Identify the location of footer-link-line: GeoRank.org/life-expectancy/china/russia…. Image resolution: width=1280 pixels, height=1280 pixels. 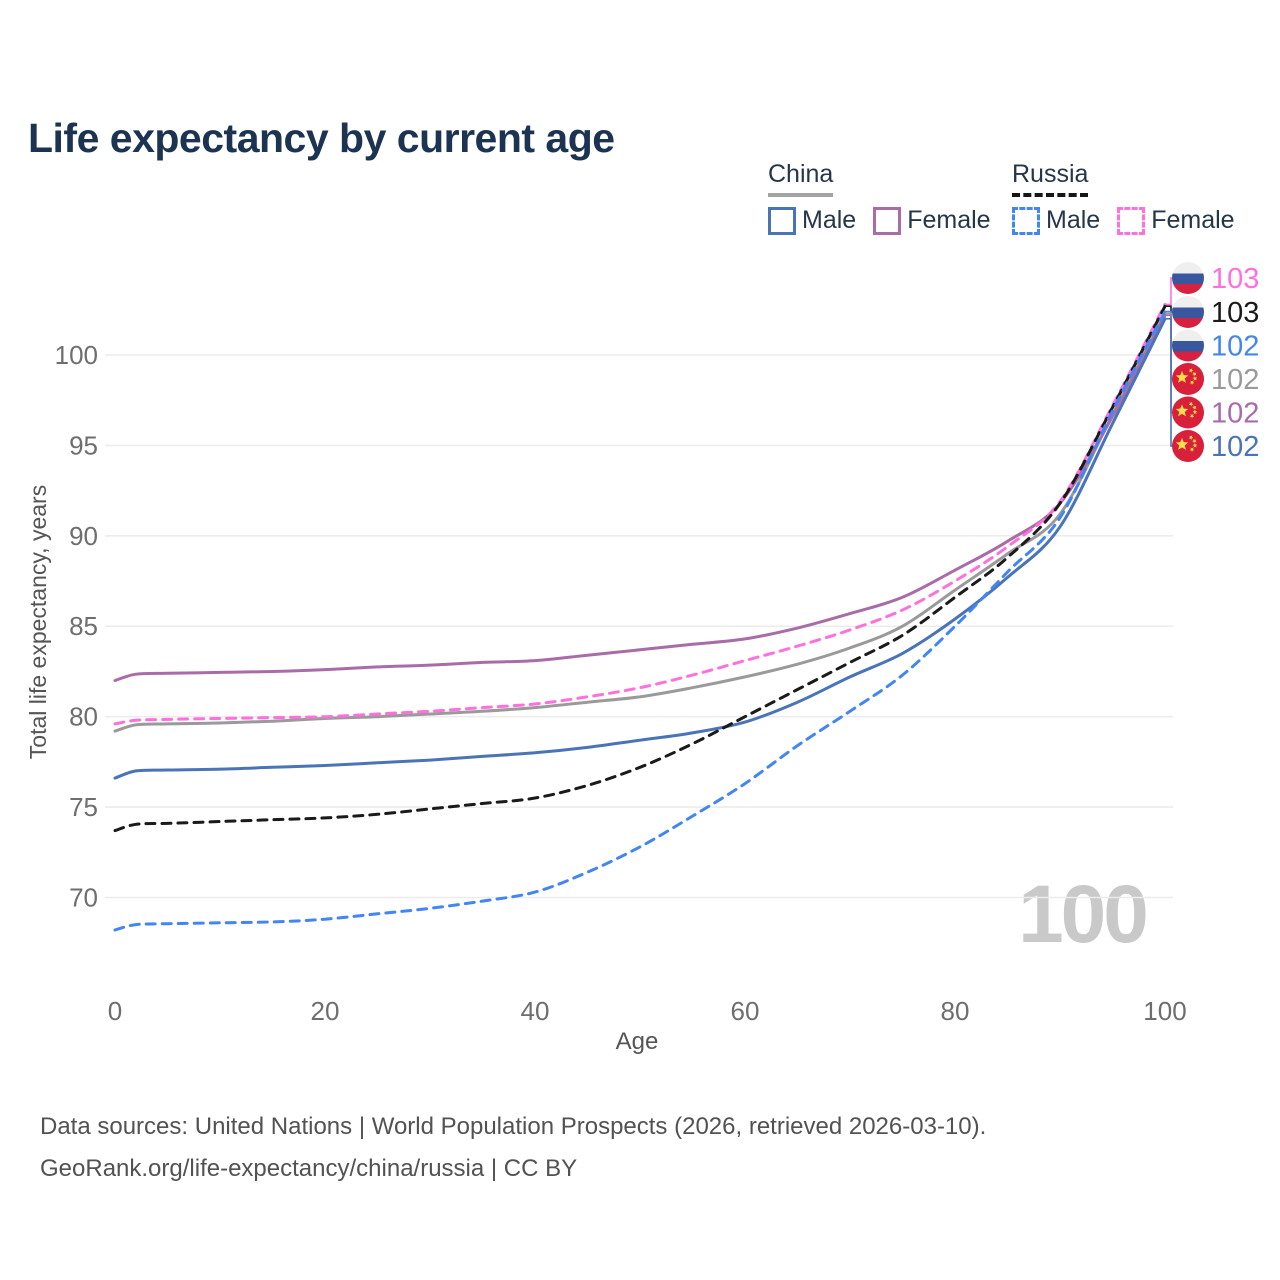
(309, 1168).